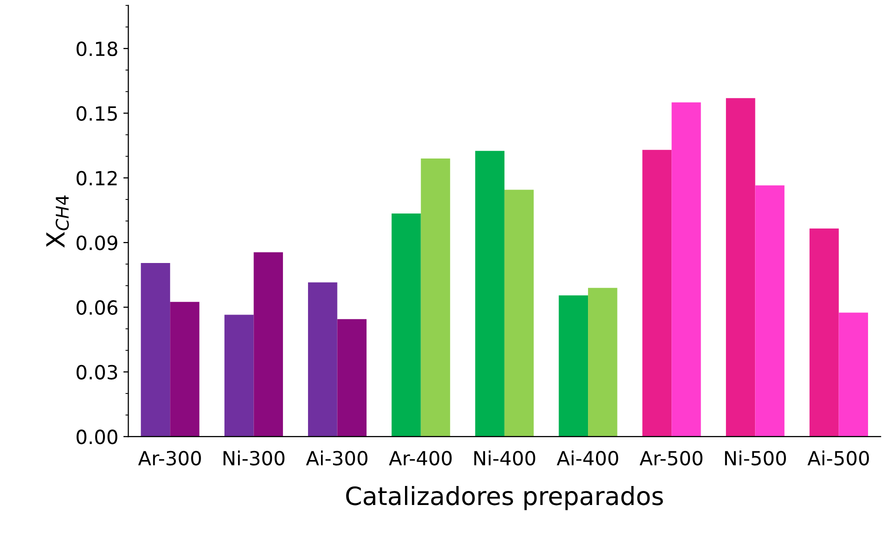 The height and width of the screenshot is (539, 885). Describe the element at coordinates (755, 458) in the screenshot. I see `x-tick-label: Ni-500` at that location.